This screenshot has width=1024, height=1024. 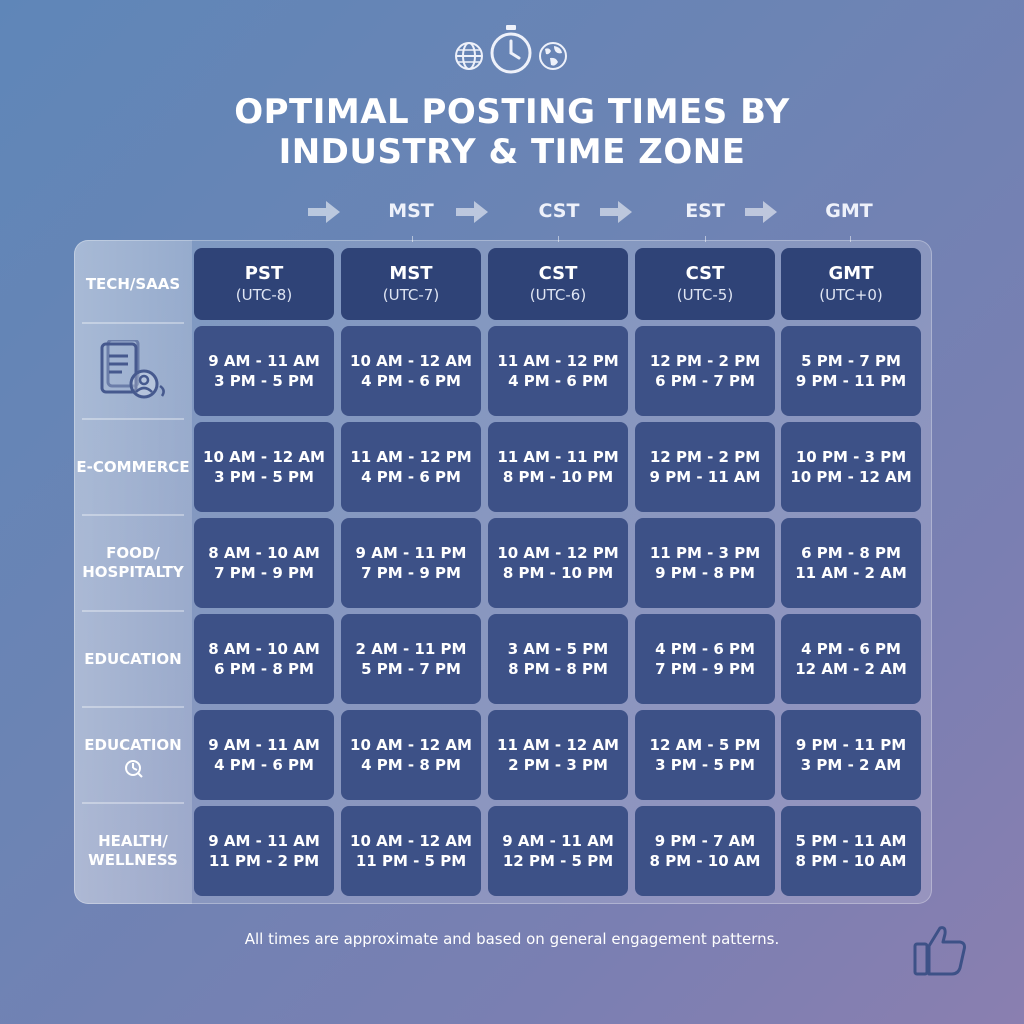 What do you see at coordinates (558, 563) in the screenshot?
I see `time-cell: 10 AM - 12 PM 8 PM - 10 PM` at bounding box center [558, 563].